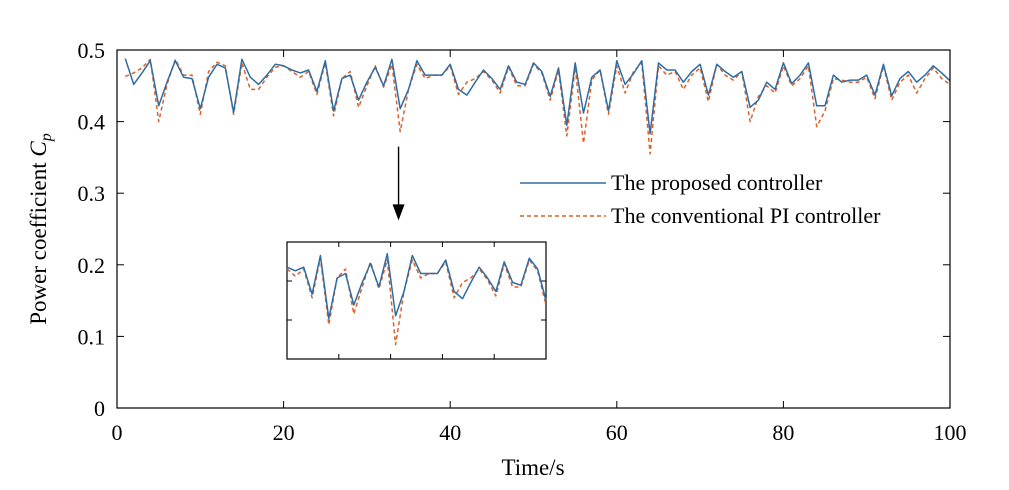 The width and height of the screenshot is (1009, 490). Describe the element at coordinates (950, 432) in the screenshot. I see `x-tick-label-5: 100` at that location.